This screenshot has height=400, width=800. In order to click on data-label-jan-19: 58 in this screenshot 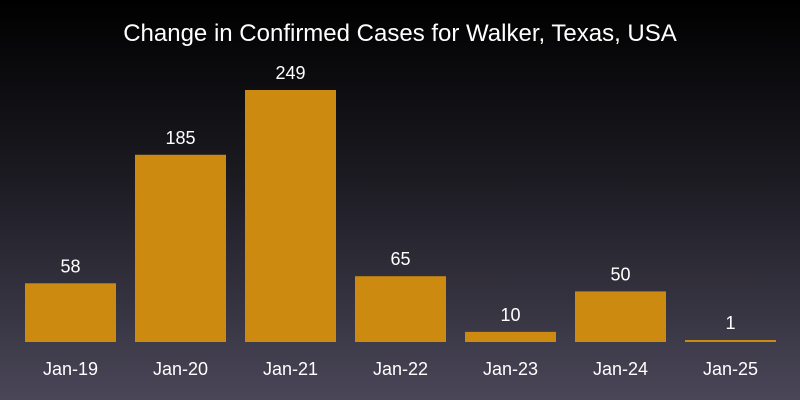, I will do `click(70, 266)`.